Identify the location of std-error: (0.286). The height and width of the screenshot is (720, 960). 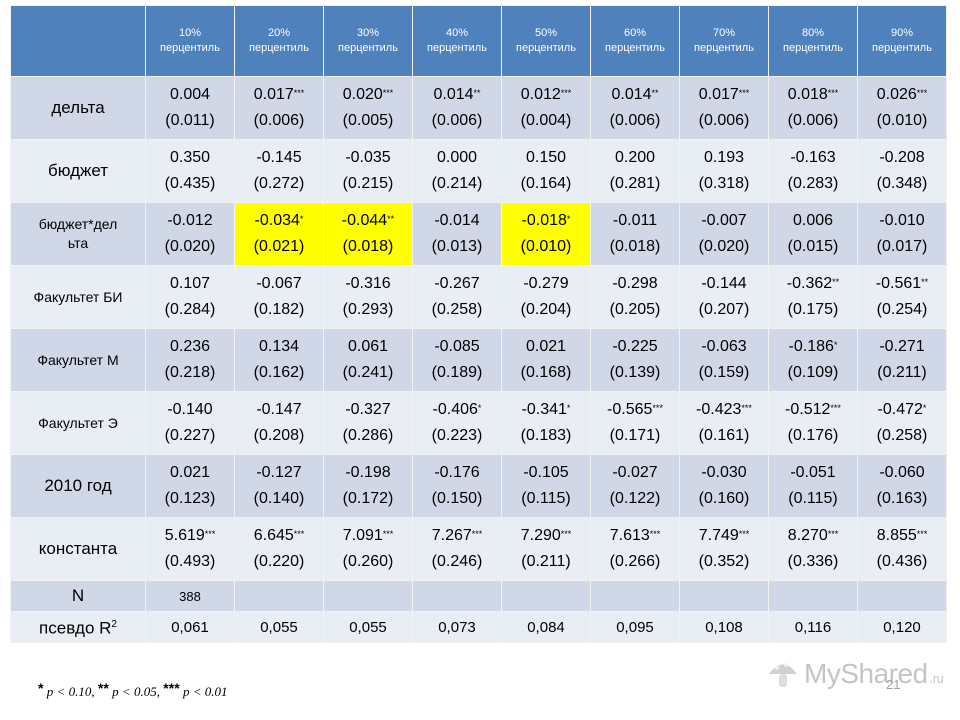
(368, 435).